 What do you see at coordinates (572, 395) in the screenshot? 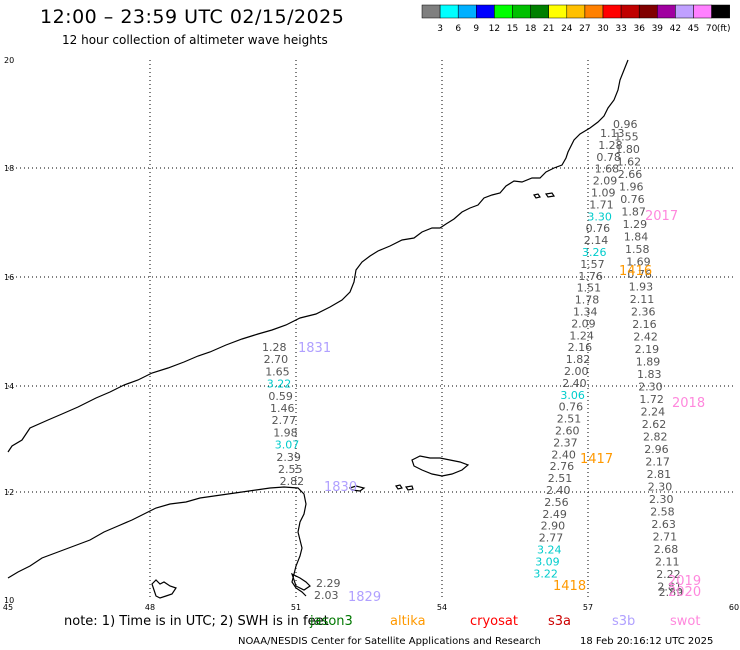
I see `track-value: 3.06` at bounding box center [572, 395].